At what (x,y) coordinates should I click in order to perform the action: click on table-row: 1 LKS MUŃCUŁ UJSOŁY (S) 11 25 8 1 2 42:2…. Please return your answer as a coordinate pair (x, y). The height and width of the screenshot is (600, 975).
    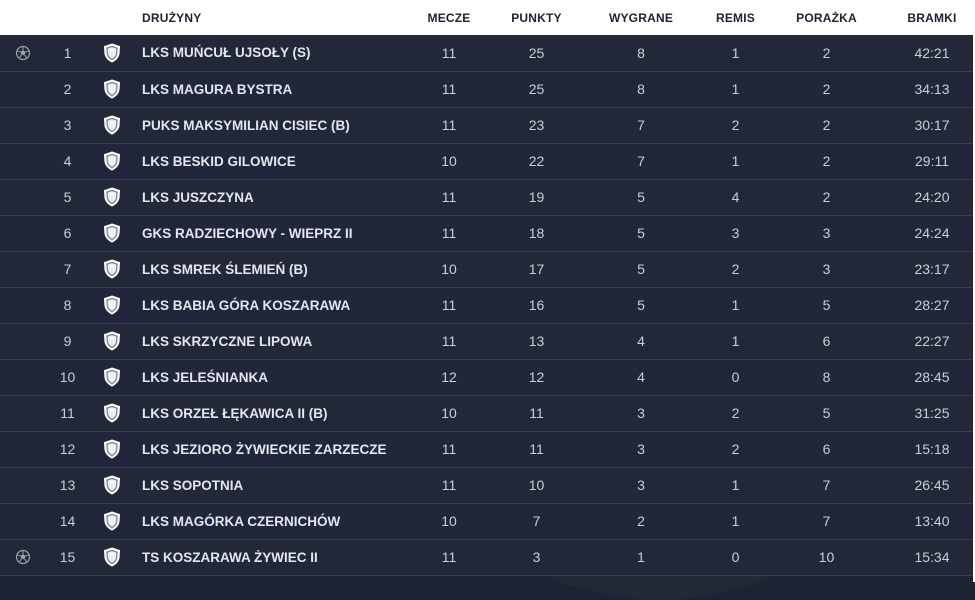
    Looking at the image, I should click on (487, 53).